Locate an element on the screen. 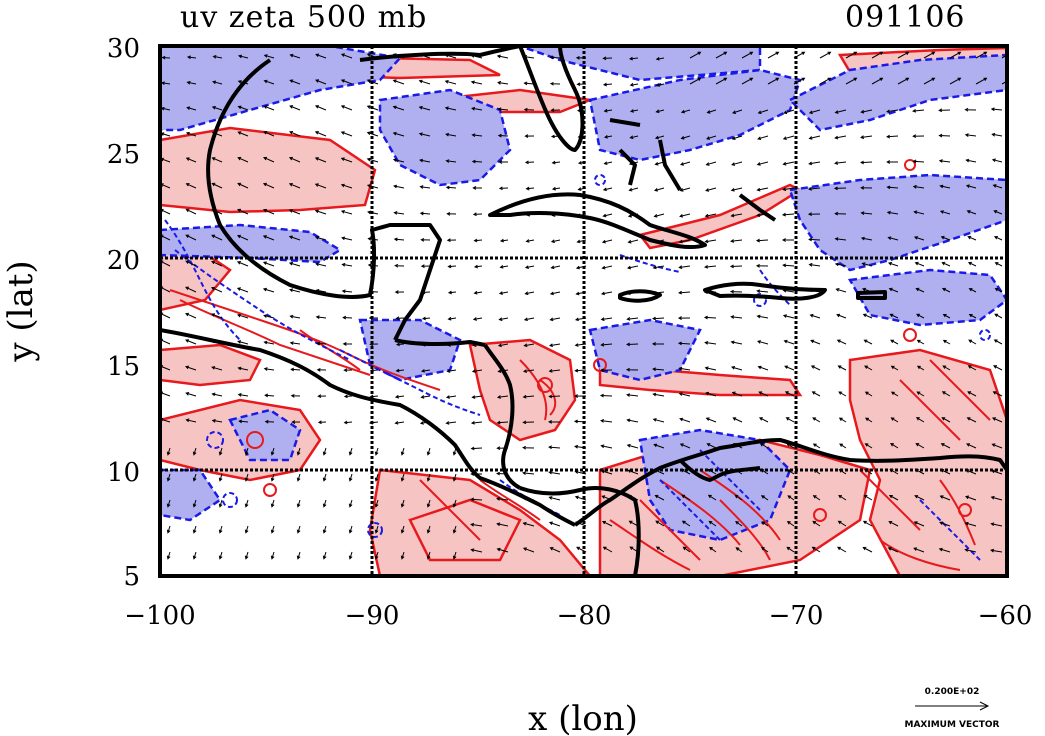  y-tick-label: 25 is located at coordinates (123, 155).